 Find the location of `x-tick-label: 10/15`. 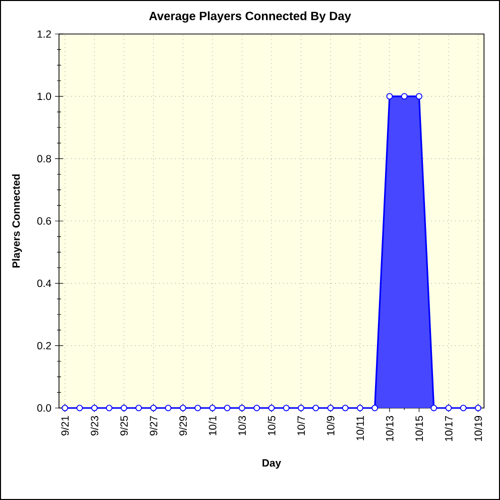

x-tick-label: 10/15 is located at coordinates (419, 429).